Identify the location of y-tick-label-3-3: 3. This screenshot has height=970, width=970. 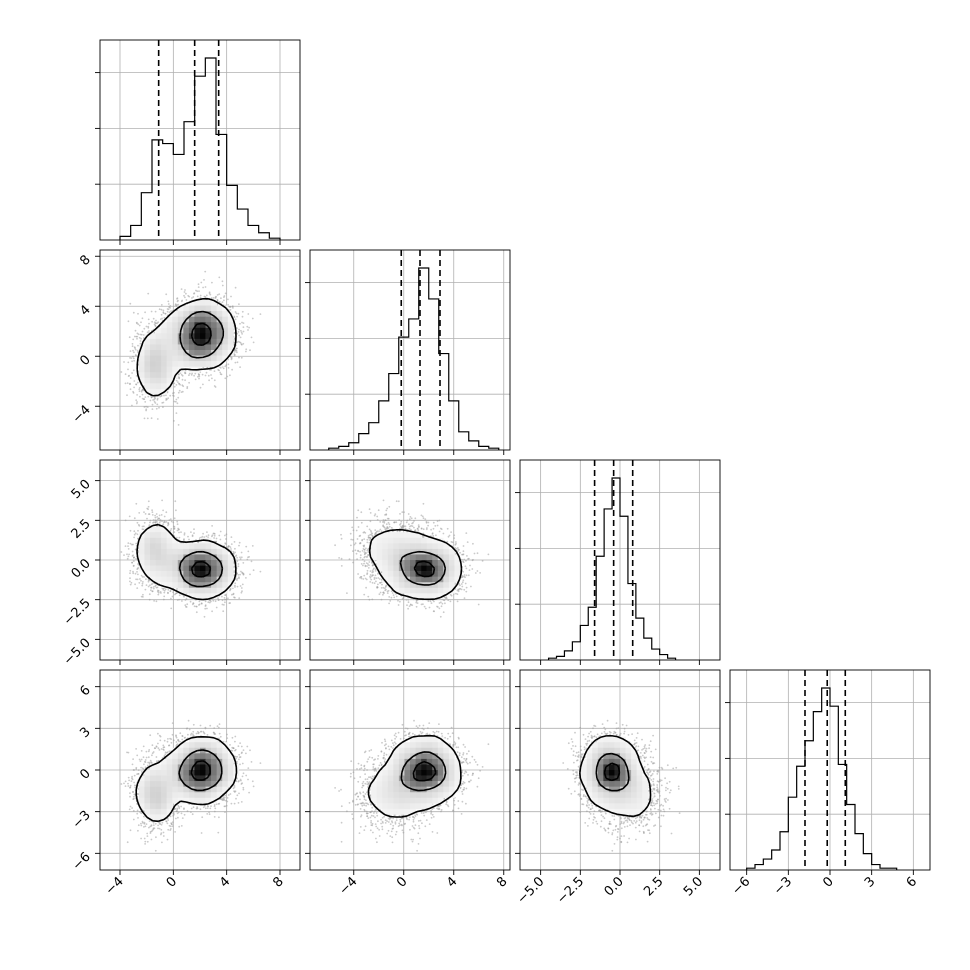
(85, 733).